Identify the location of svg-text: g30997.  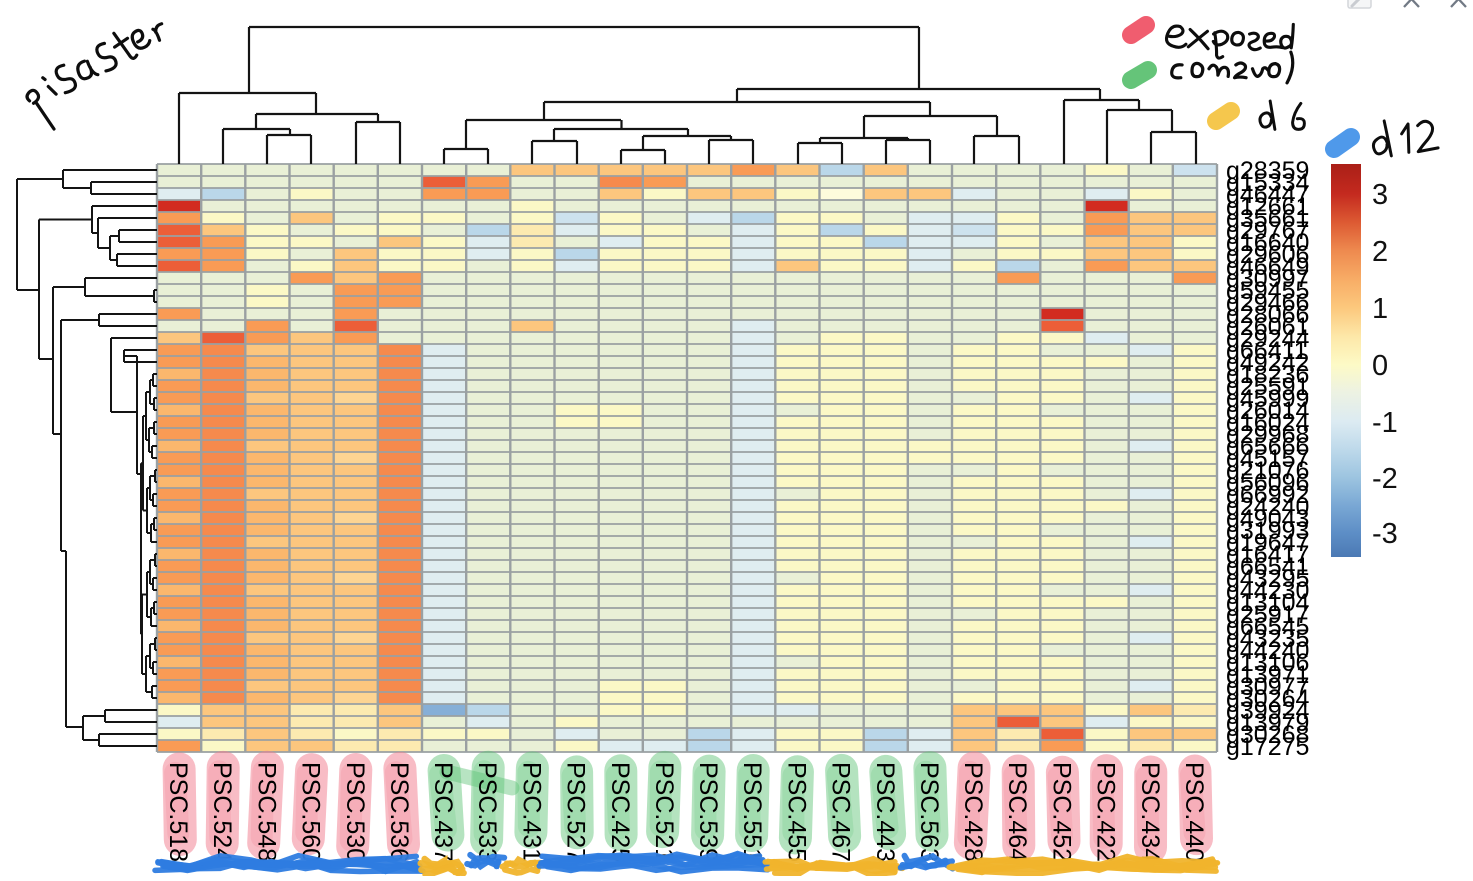
(1267, 279).